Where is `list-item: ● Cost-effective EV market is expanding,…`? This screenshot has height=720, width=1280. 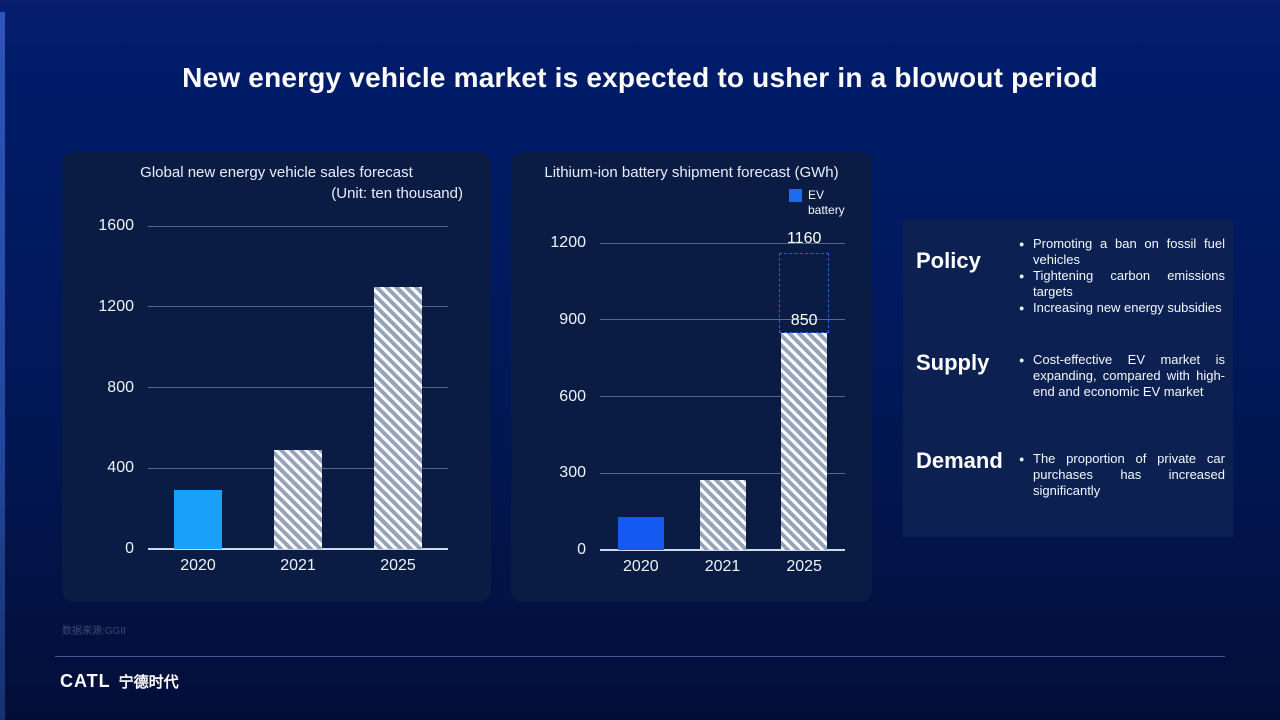 list-item: ● Cost-effective EV market is expanding,… is located at coordinates (1122, 376).